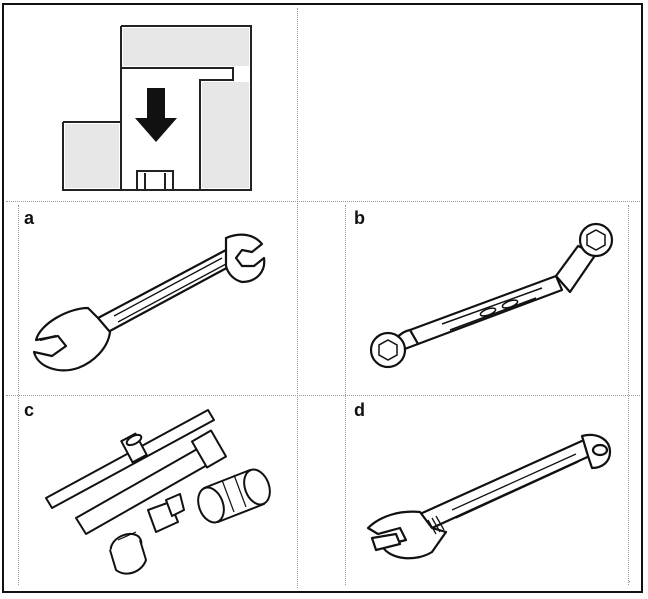 The width and height of the screenshot is (648, 599). What do you see at coordinates (489, 496) in the screenshot?
I see `adjustable-wrench-icon` at bounding box center [489, 496].